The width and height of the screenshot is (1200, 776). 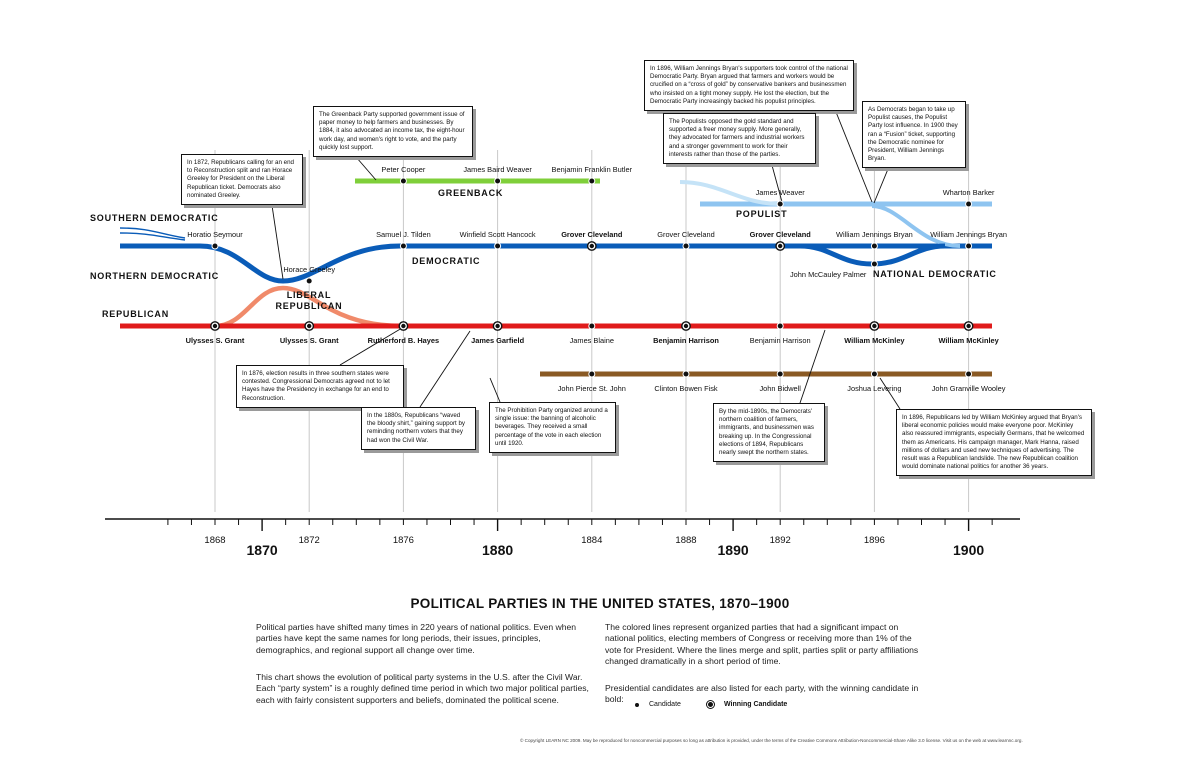 What do you see at coordinates (154, 276) in the screenshot?
I see `party-label-1: NORTHERN DEMOCRATIC` at bounding box center [154, 276].